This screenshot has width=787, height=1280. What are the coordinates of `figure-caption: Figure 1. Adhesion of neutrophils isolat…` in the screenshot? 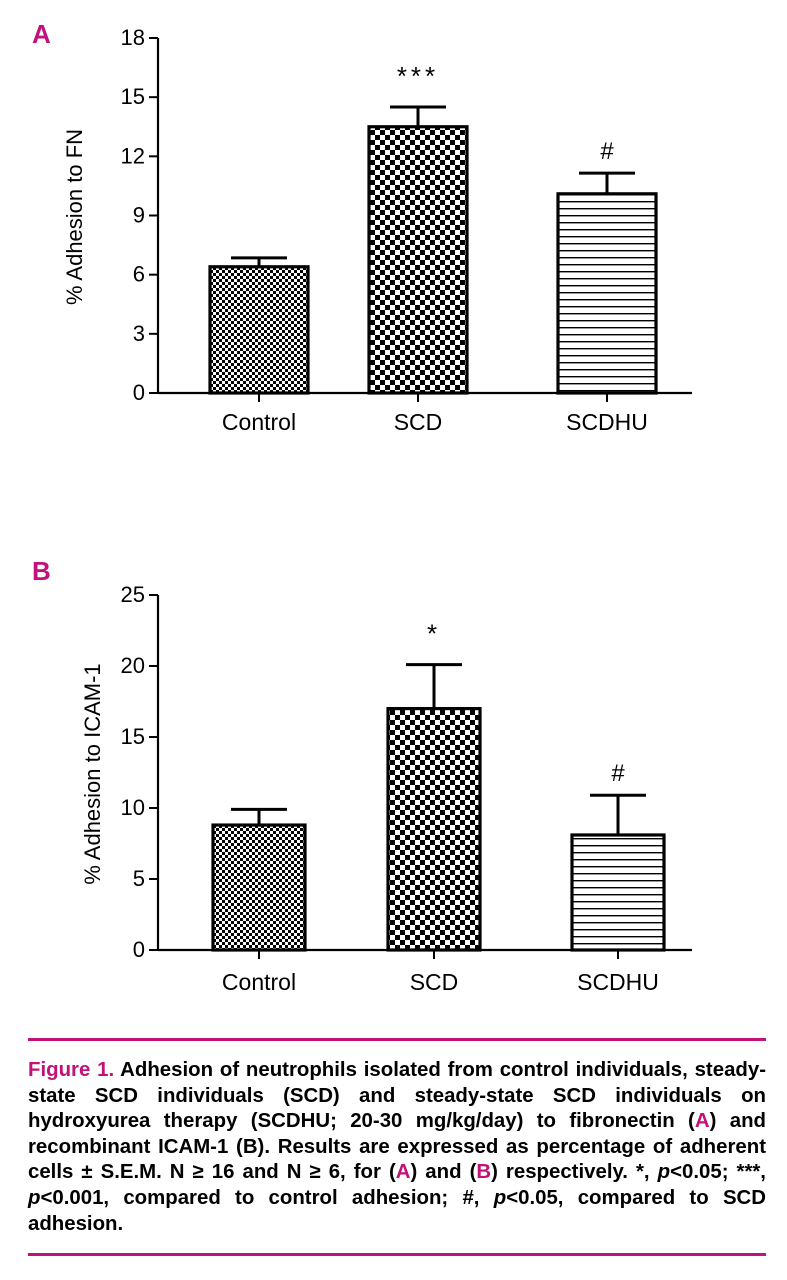 It's located at (397, 1147).